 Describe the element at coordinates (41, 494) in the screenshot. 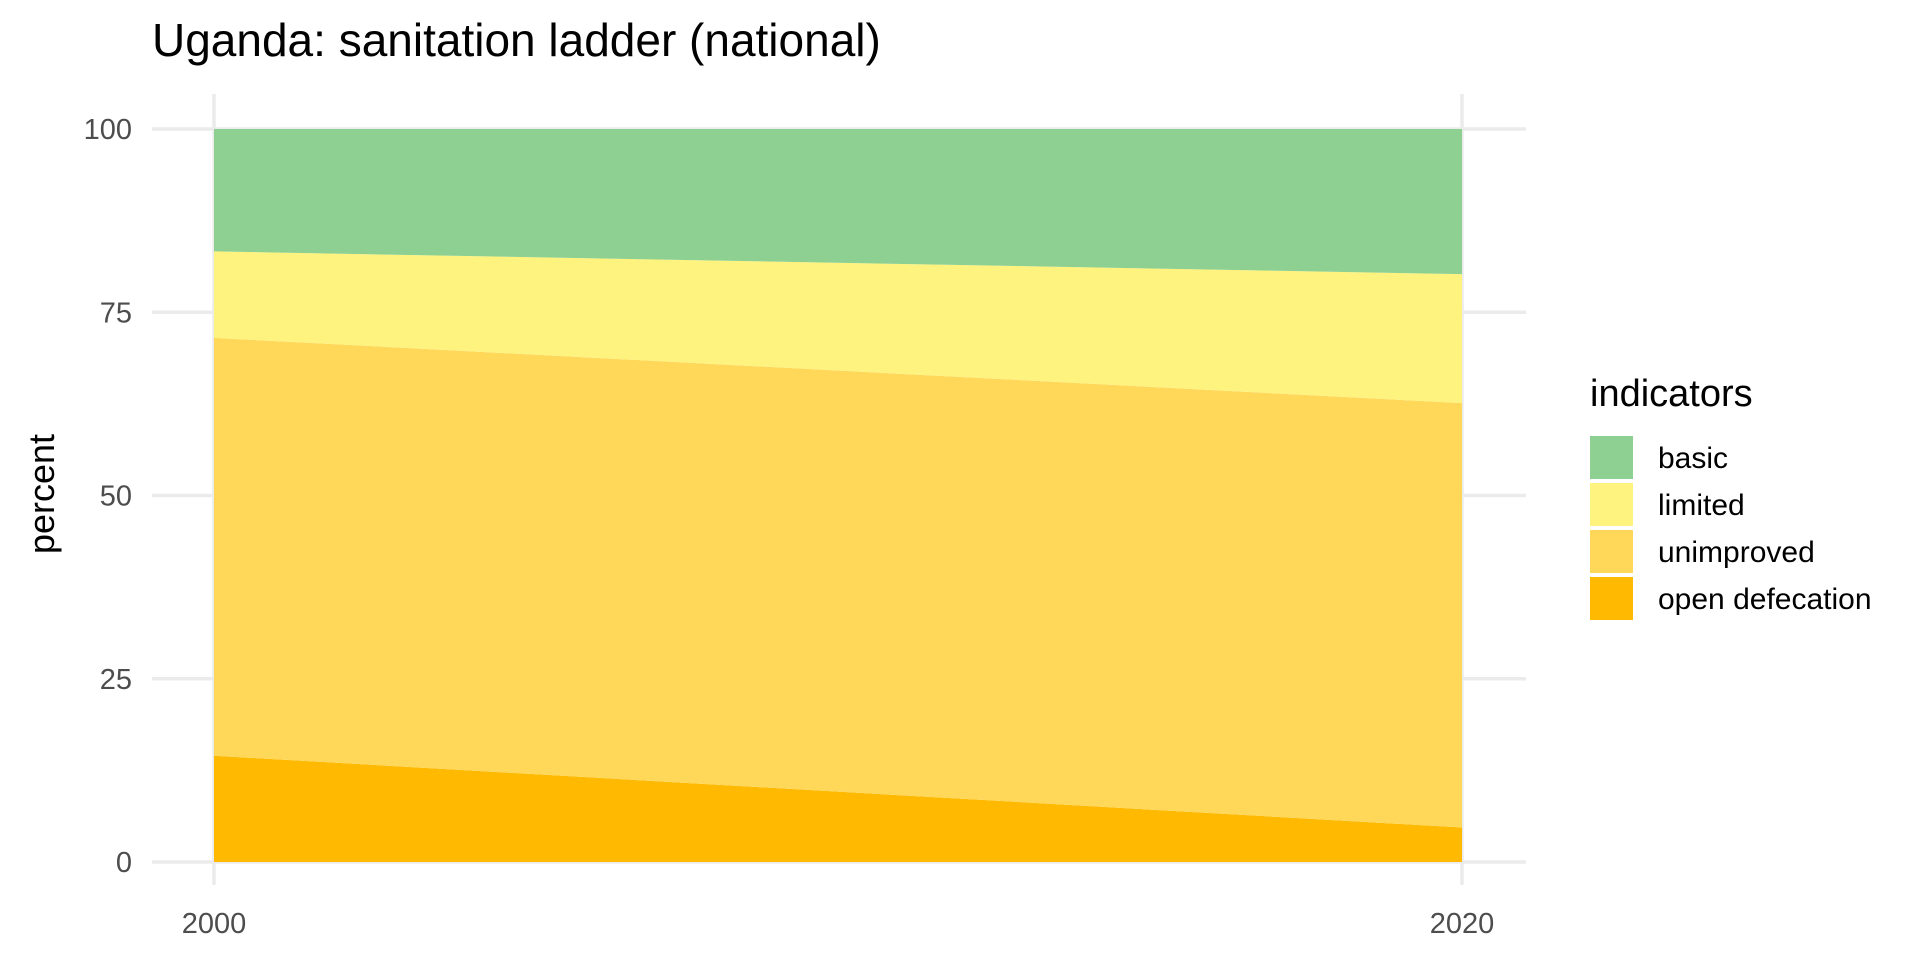

I see `y-axis-title: percent` at that location.